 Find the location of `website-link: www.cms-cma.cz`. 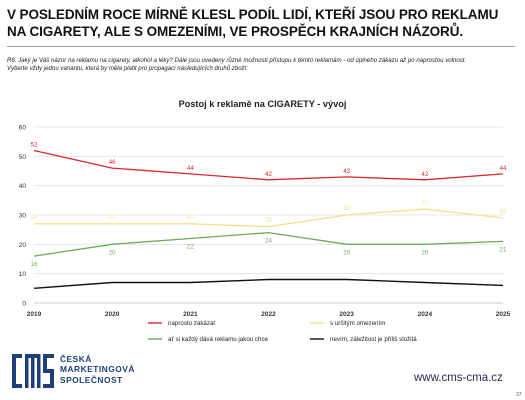

website-link: www.cms-cma.cz is located at coordinates (458, 378).